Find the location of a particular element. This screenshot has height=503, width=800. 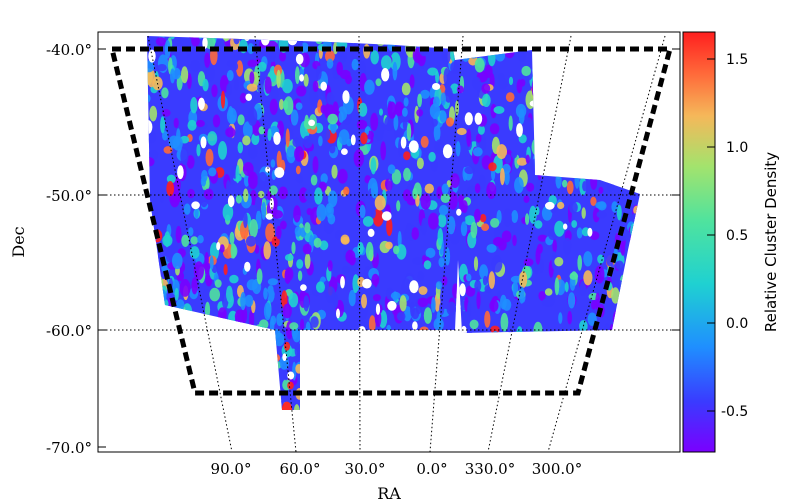

y-axis-label: Dec is located at coordinates (18, 241).